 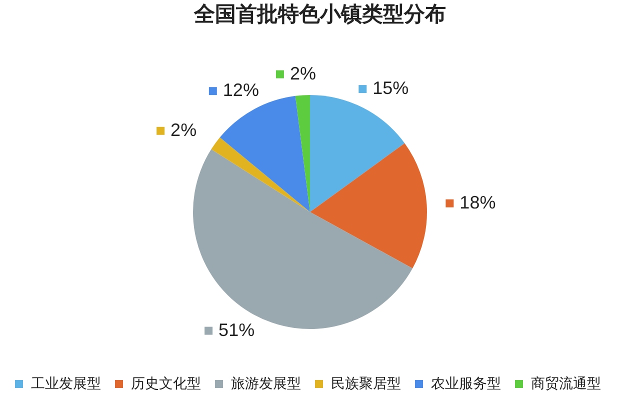 What do you see at coordinates (390, 88) in the screenshot?
I see `data-label: 15%` at bounding box center [390, 88].